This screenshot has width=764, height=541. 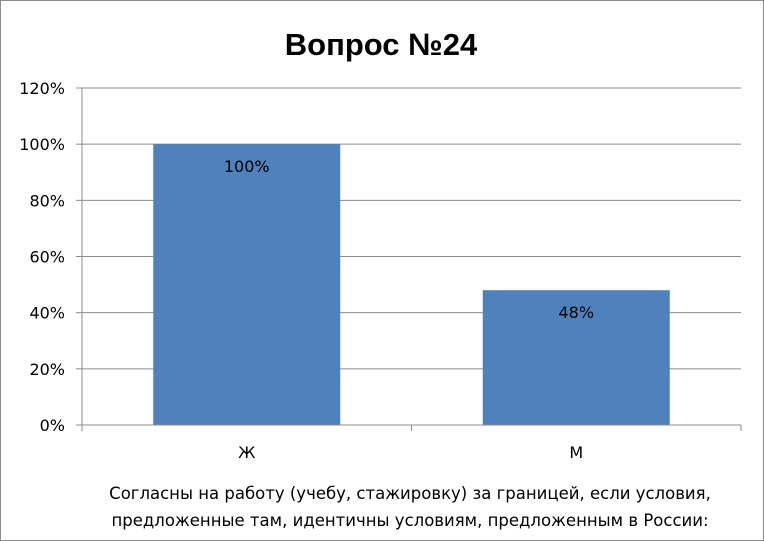 I want to click on y-tick-label: 40%, so click(x=47, y=313).